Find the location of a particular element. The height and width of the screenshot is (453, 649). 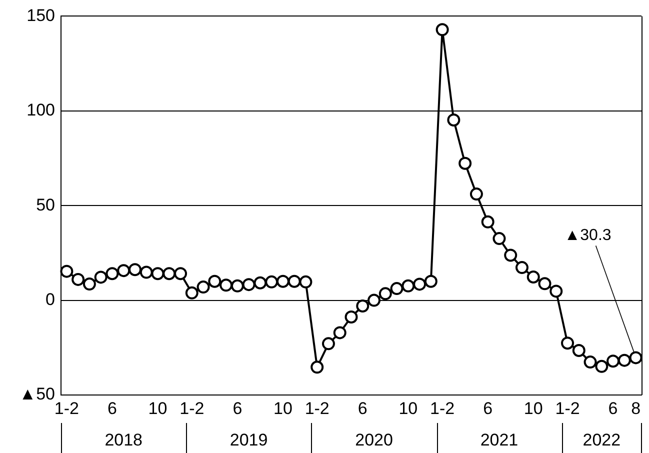

y-tick-label: ▲50 is located at coordinates (37, 394).